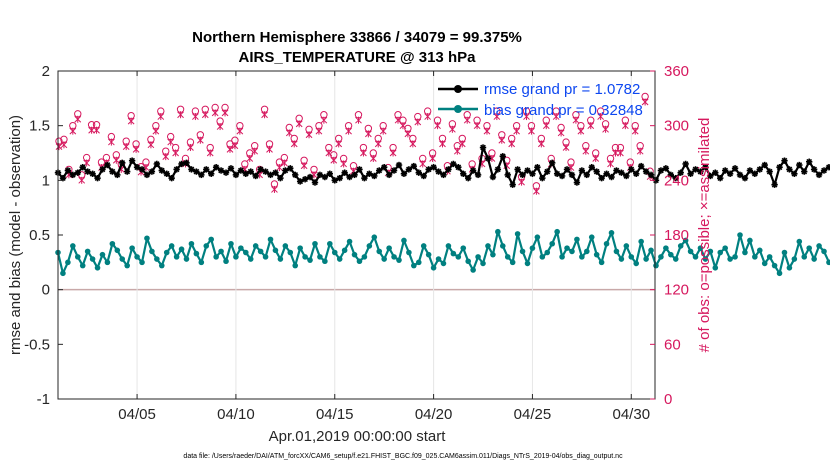  Describe the element at coordinates (358, 436) in the screenshot. I see `x-axis-label: Apr.01,2019 00:00:00 start` at that location.